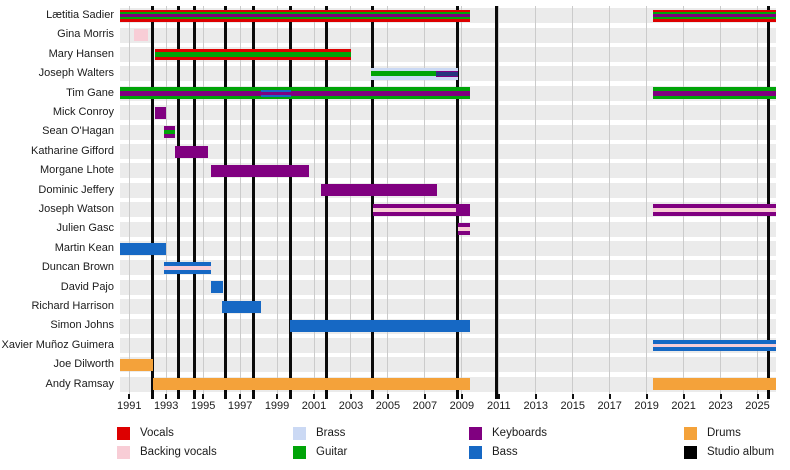 This screenshot has height=470, width=790. I want to click on x-axis-tick-label: 1991, so click(129, 406).